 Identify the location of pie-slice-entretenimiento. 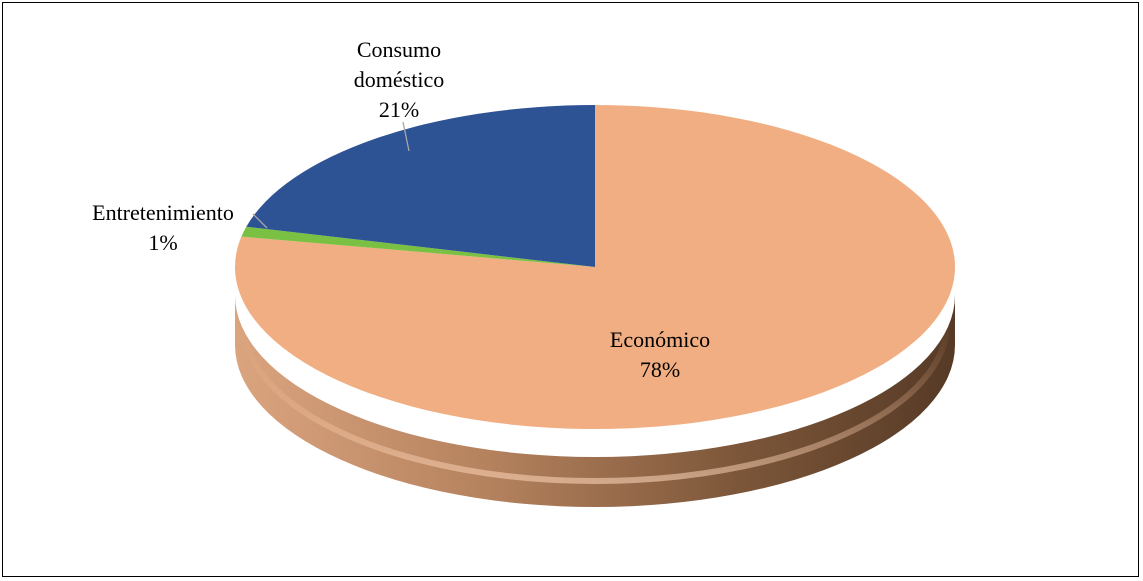
(418, 246).